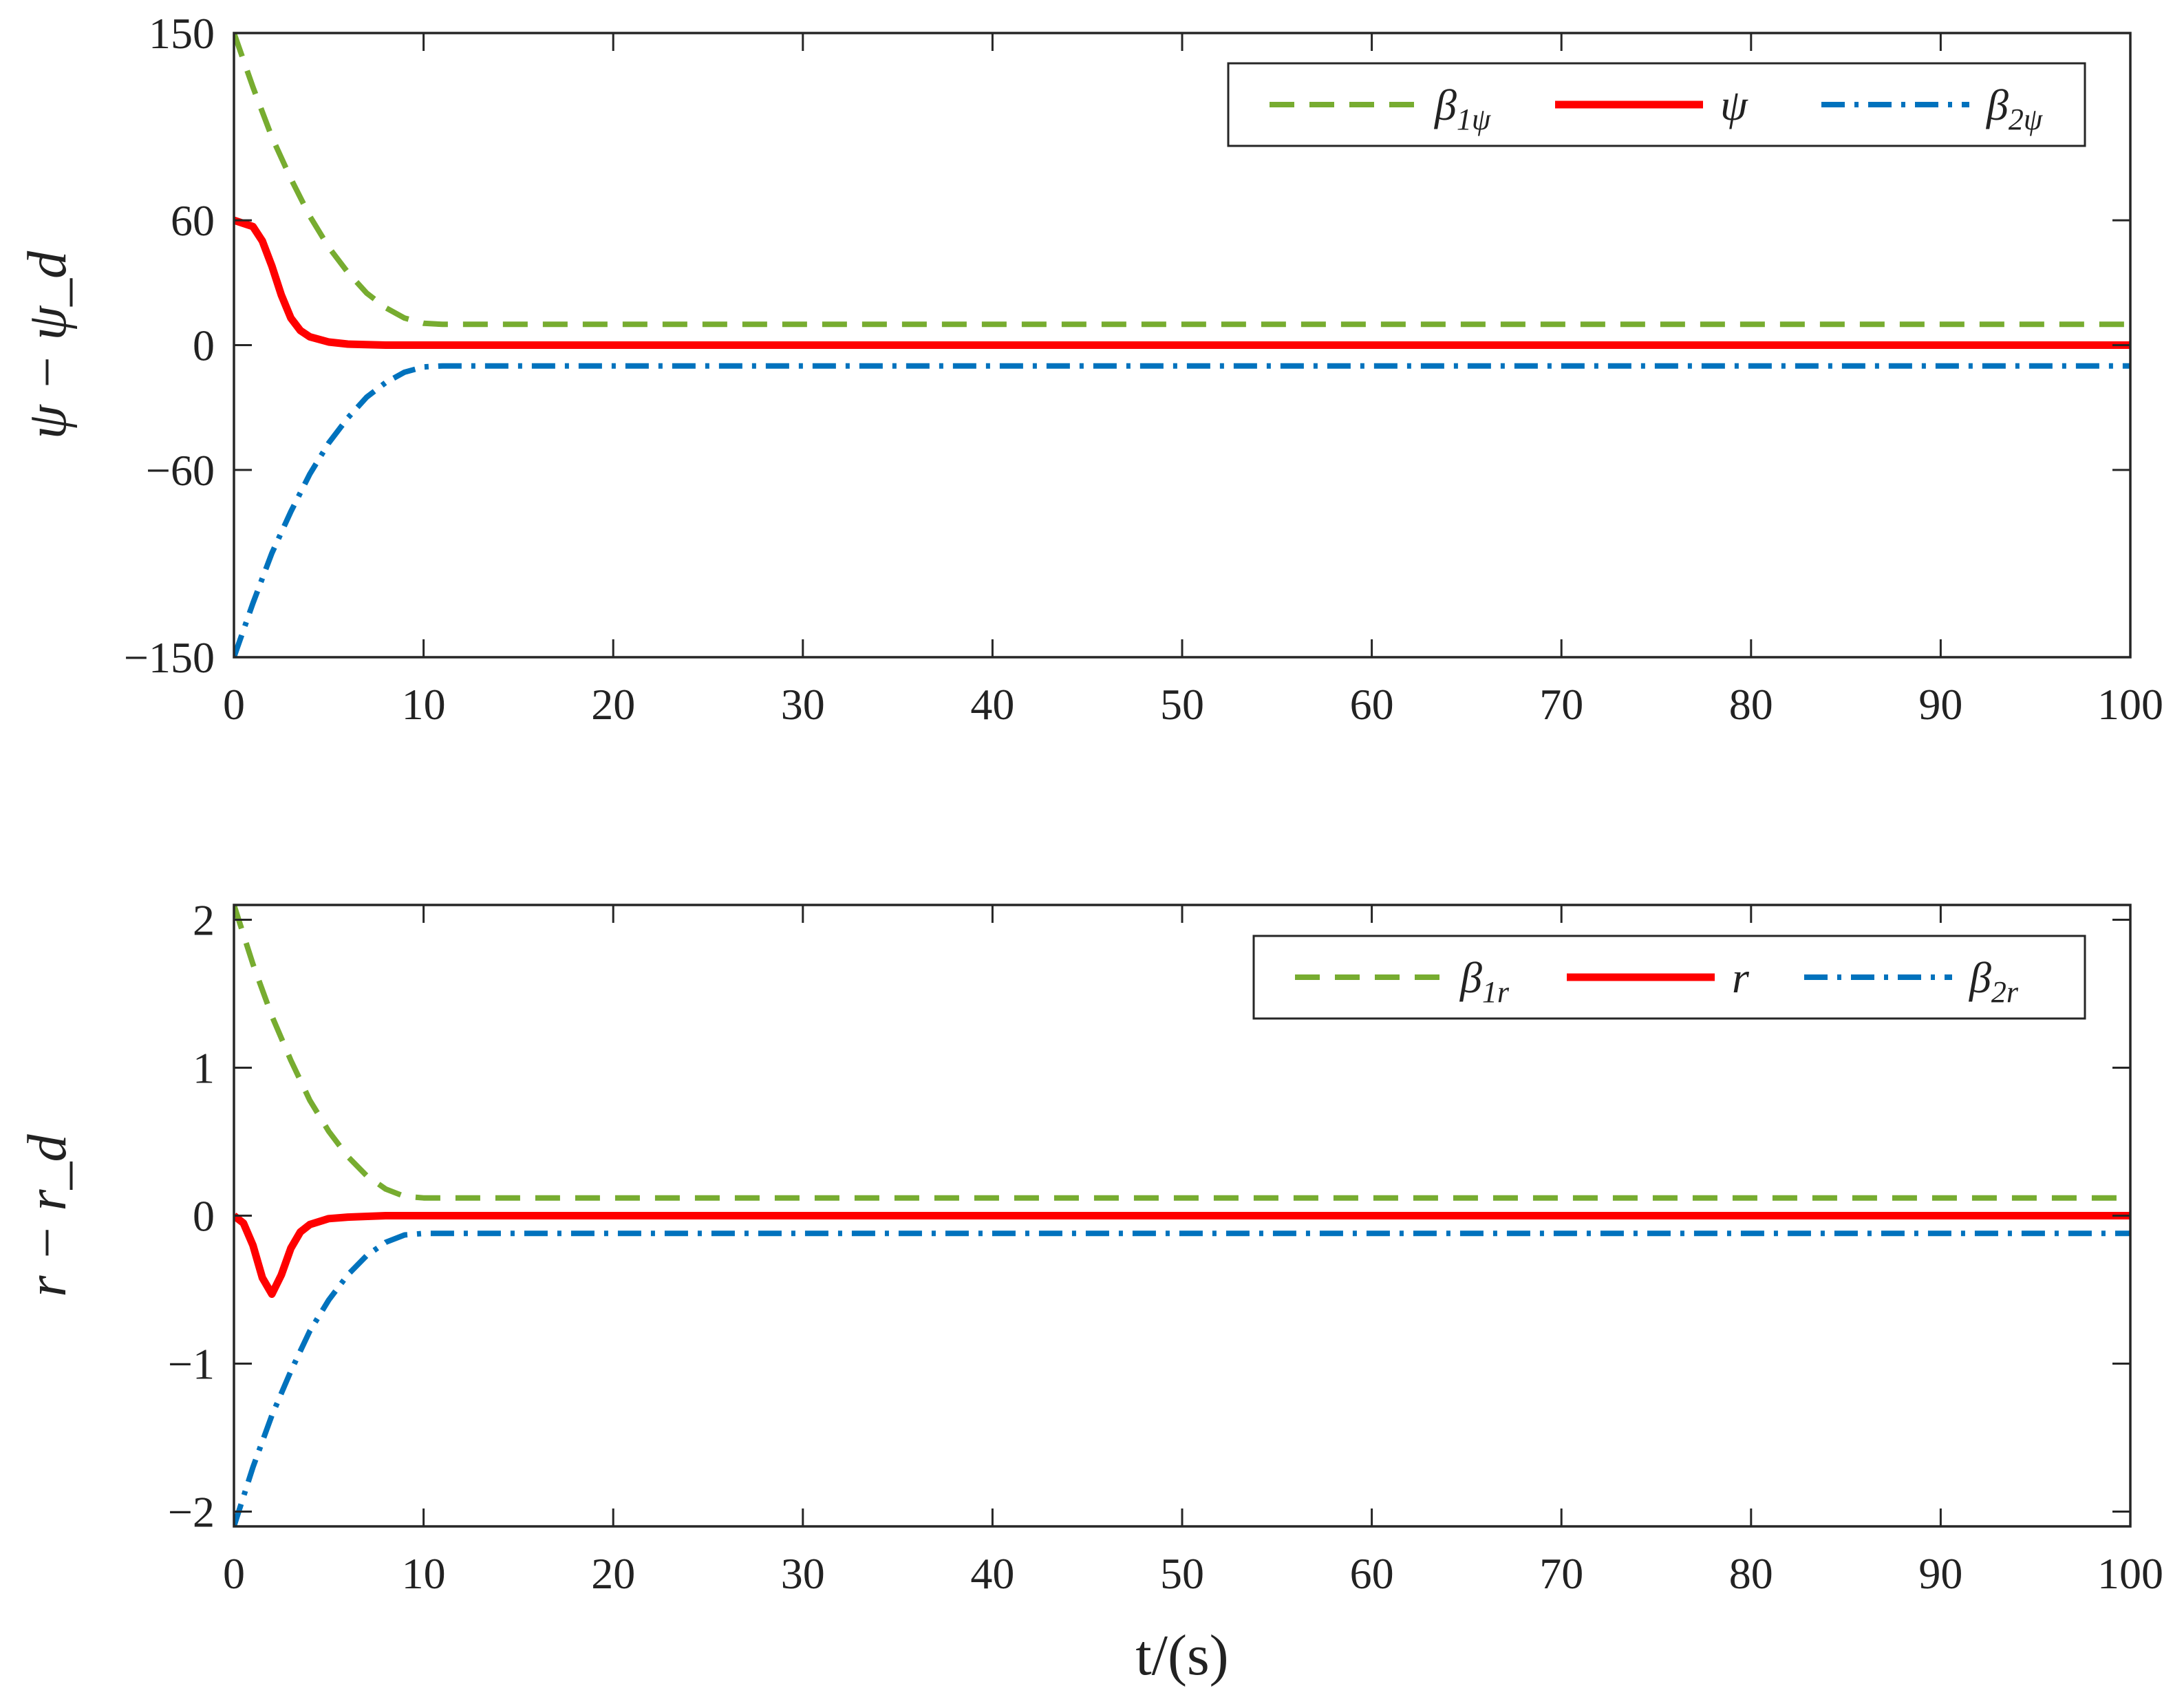 Image resolution: width=2184 pixels, height=1706 pixels. Describe the element at coordinates (1182, 282) in the screenshot. I see `series-line-ψ` at that location.